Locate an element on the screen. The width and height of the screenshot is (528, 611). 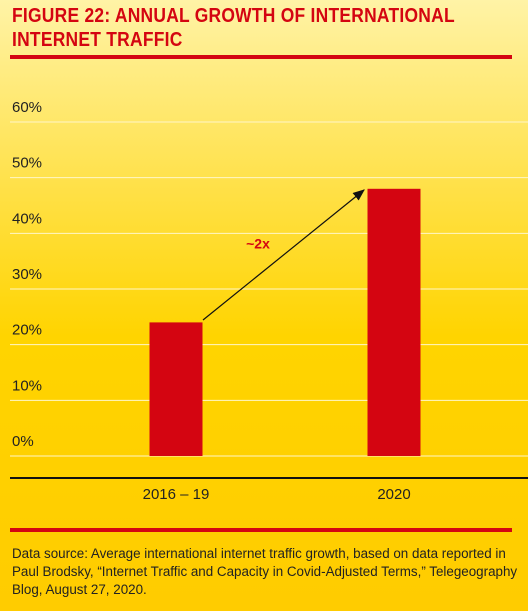
growth-arrow is located at coordinates (283, 255).